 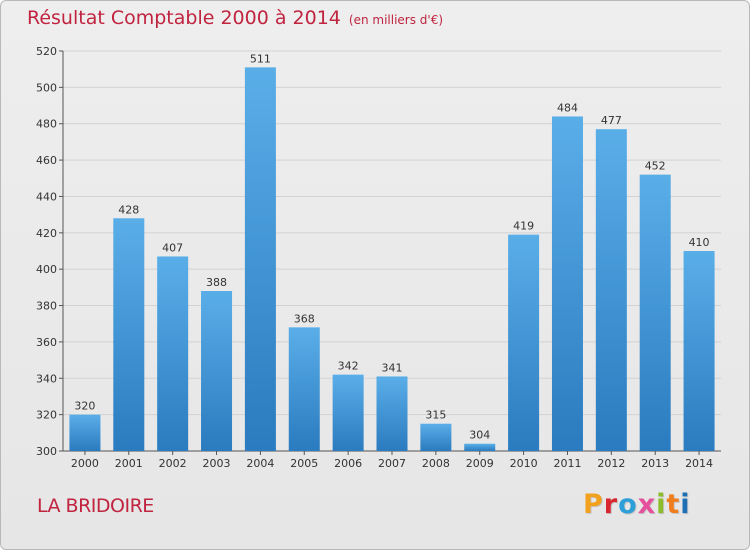 I want to click on x-tick-label-2005: 2005, so click(x=304, y=463).